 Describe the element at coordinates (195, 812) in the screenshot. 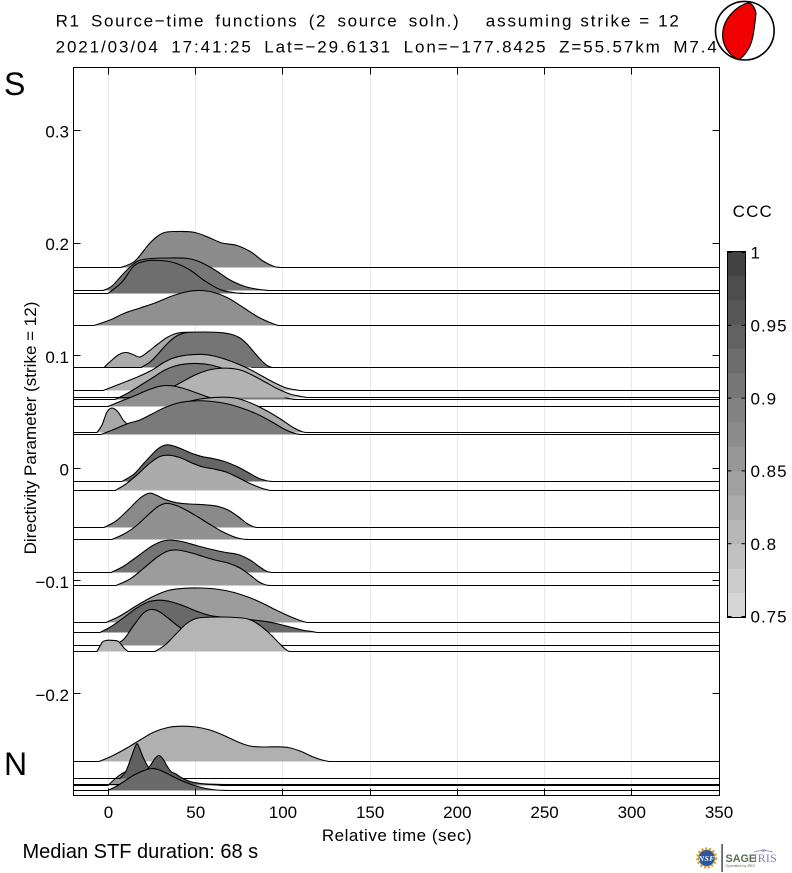

I see `svg-text: 50` at that location.